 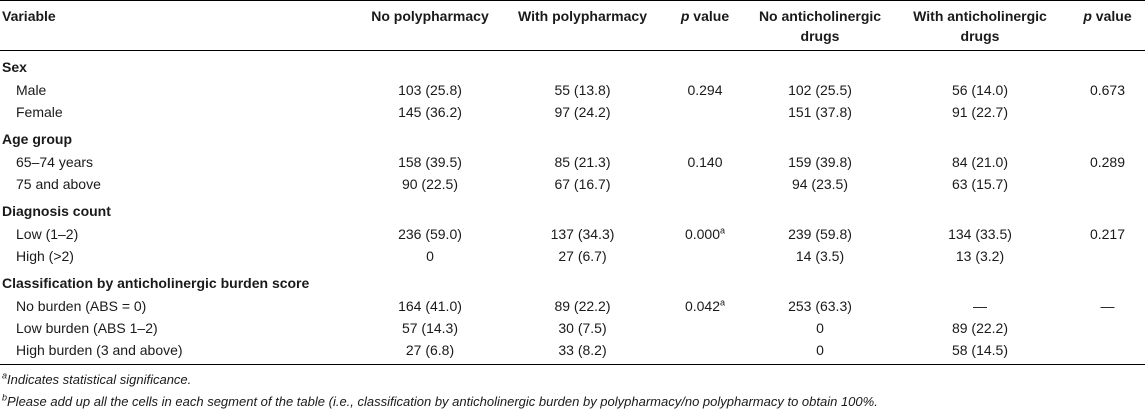 I want to click on group-title: Age group, so click(x=37, y=139).